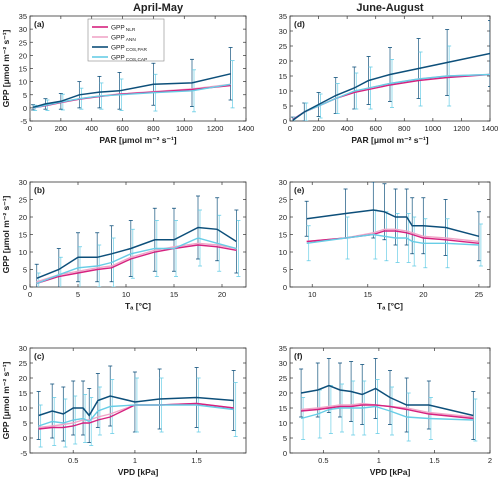  I want to click on panel-e: 0 5 10 15 20 25 30 10 15 20 25 Tₐ [°C] (e), so click(385, 244).